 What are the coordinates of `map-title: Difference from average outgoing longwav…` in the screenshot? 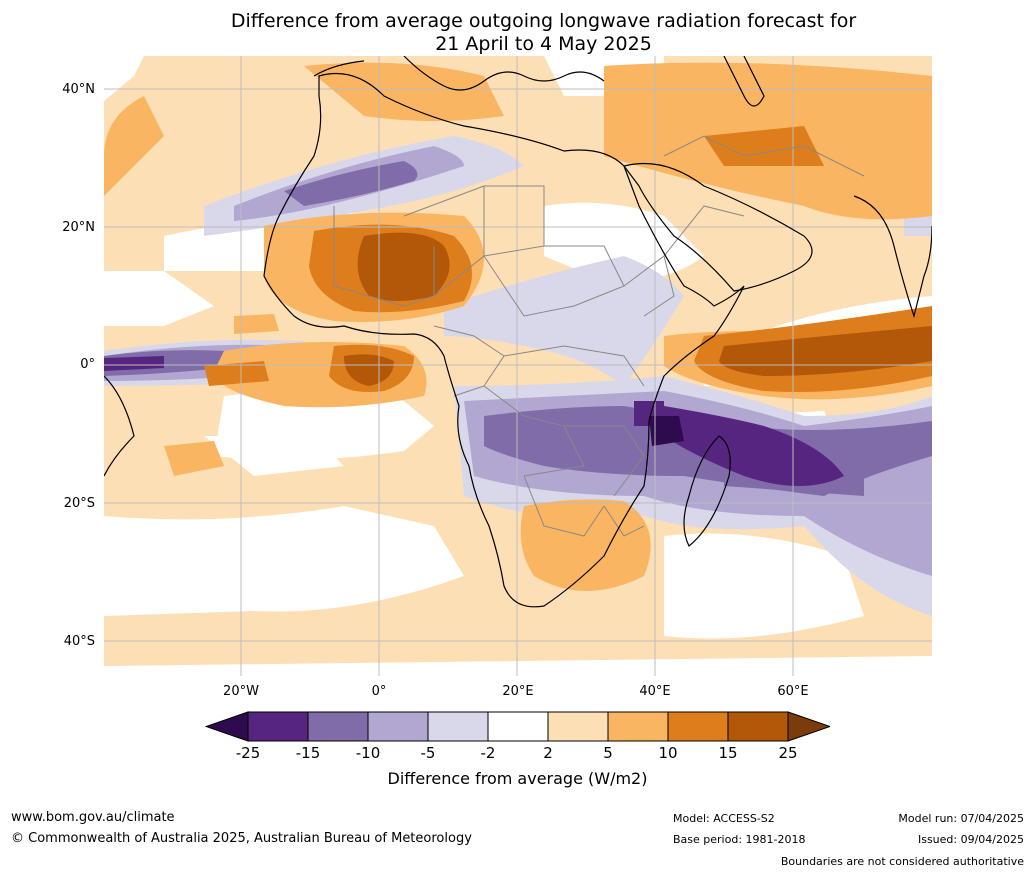 It's located at (517, 33).